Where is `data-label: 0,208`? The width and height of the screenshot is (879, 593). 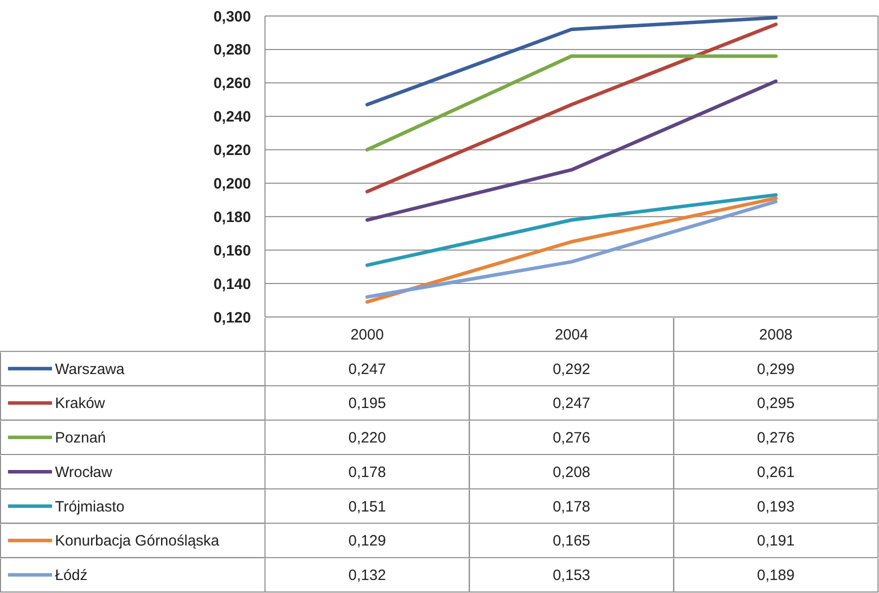
data-label: 0,208 is located at coordinates (571, 472).